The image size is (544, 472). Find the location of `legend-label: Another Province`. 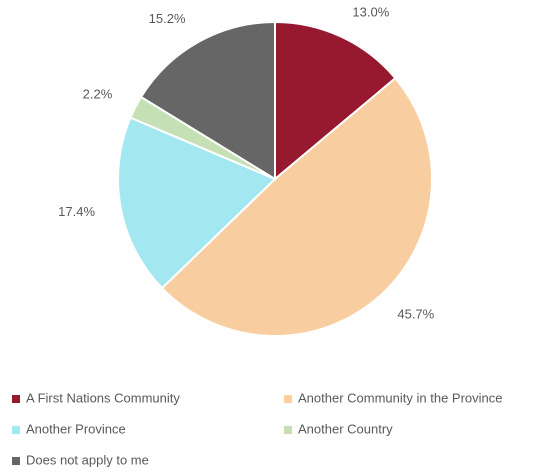

legend-label: Another Province is located at coordinates (76, 428).